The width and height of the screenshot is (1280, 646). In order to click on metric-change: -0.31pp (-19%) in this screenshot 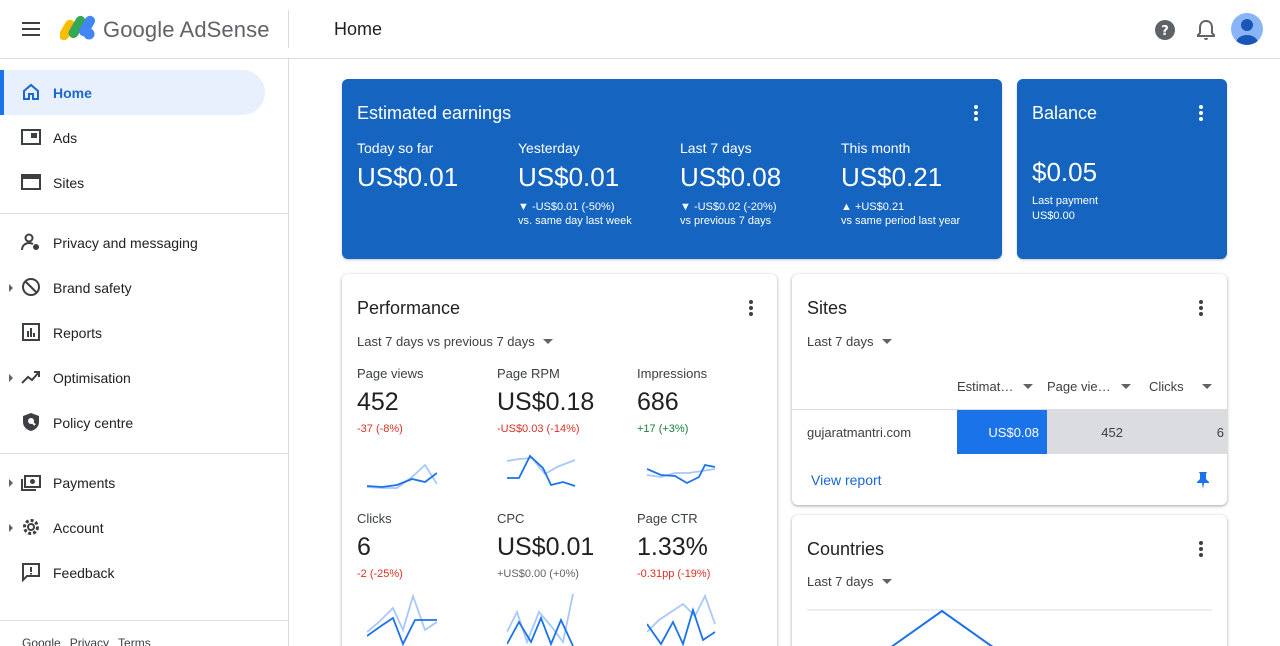, I will do `click(674, 574)`.